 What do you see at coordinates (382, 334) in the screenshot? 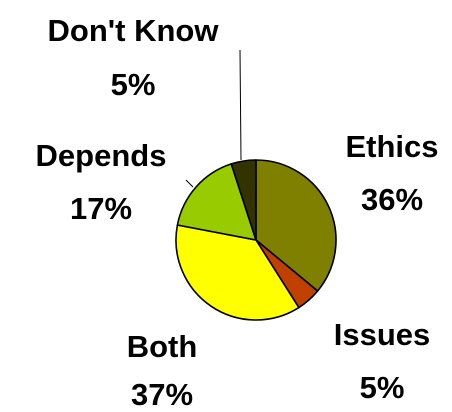
I see `label-issues-name: Issues` at bounding box center [382, 334].